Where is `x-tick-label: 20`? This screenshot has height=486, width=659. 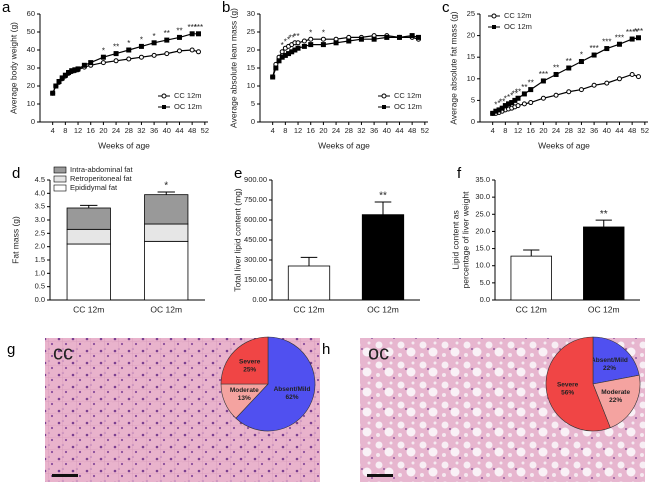 x-tick-label: 20 is located at coordinates (103, 130).